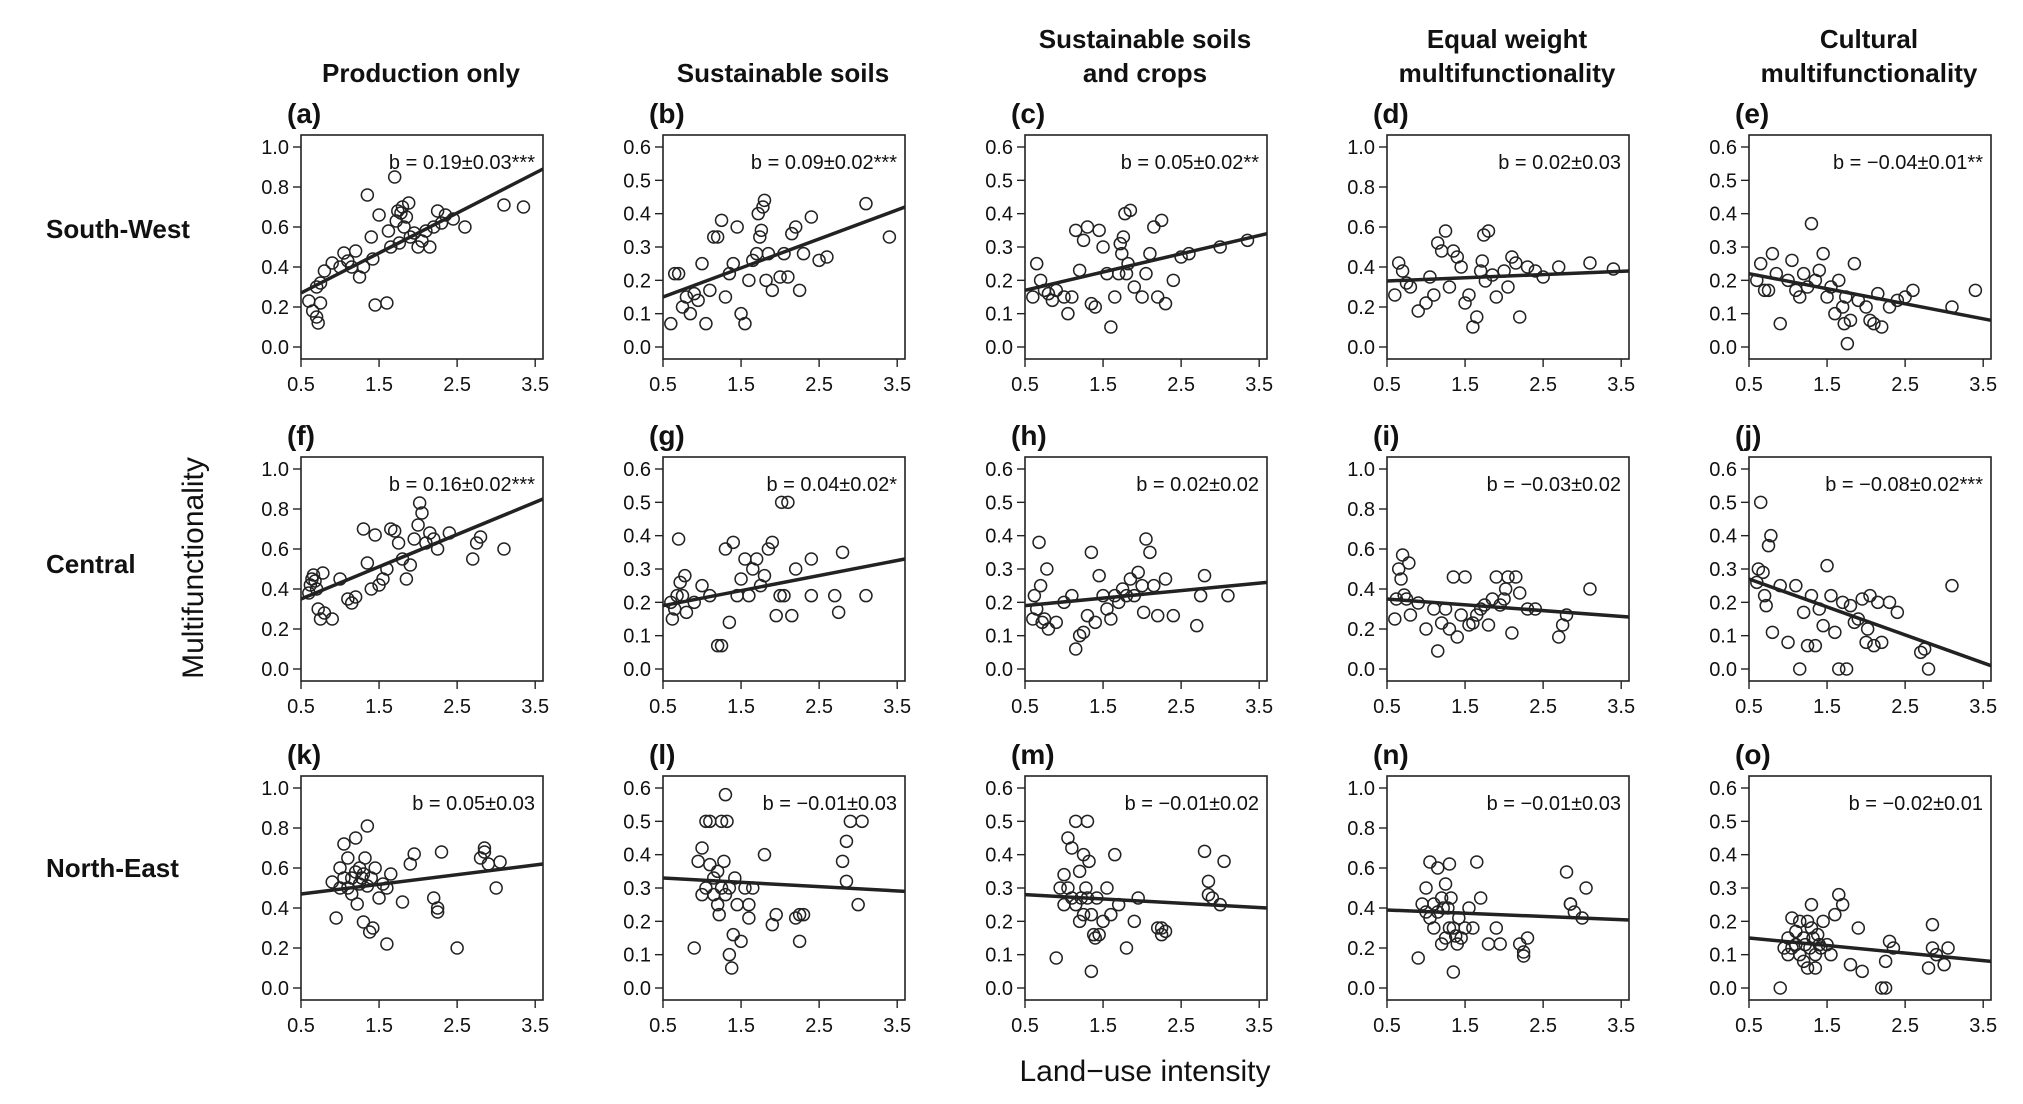 This screenshot has width=2023, height=1104. I want to click on panel-frame, so click(1508, 888).